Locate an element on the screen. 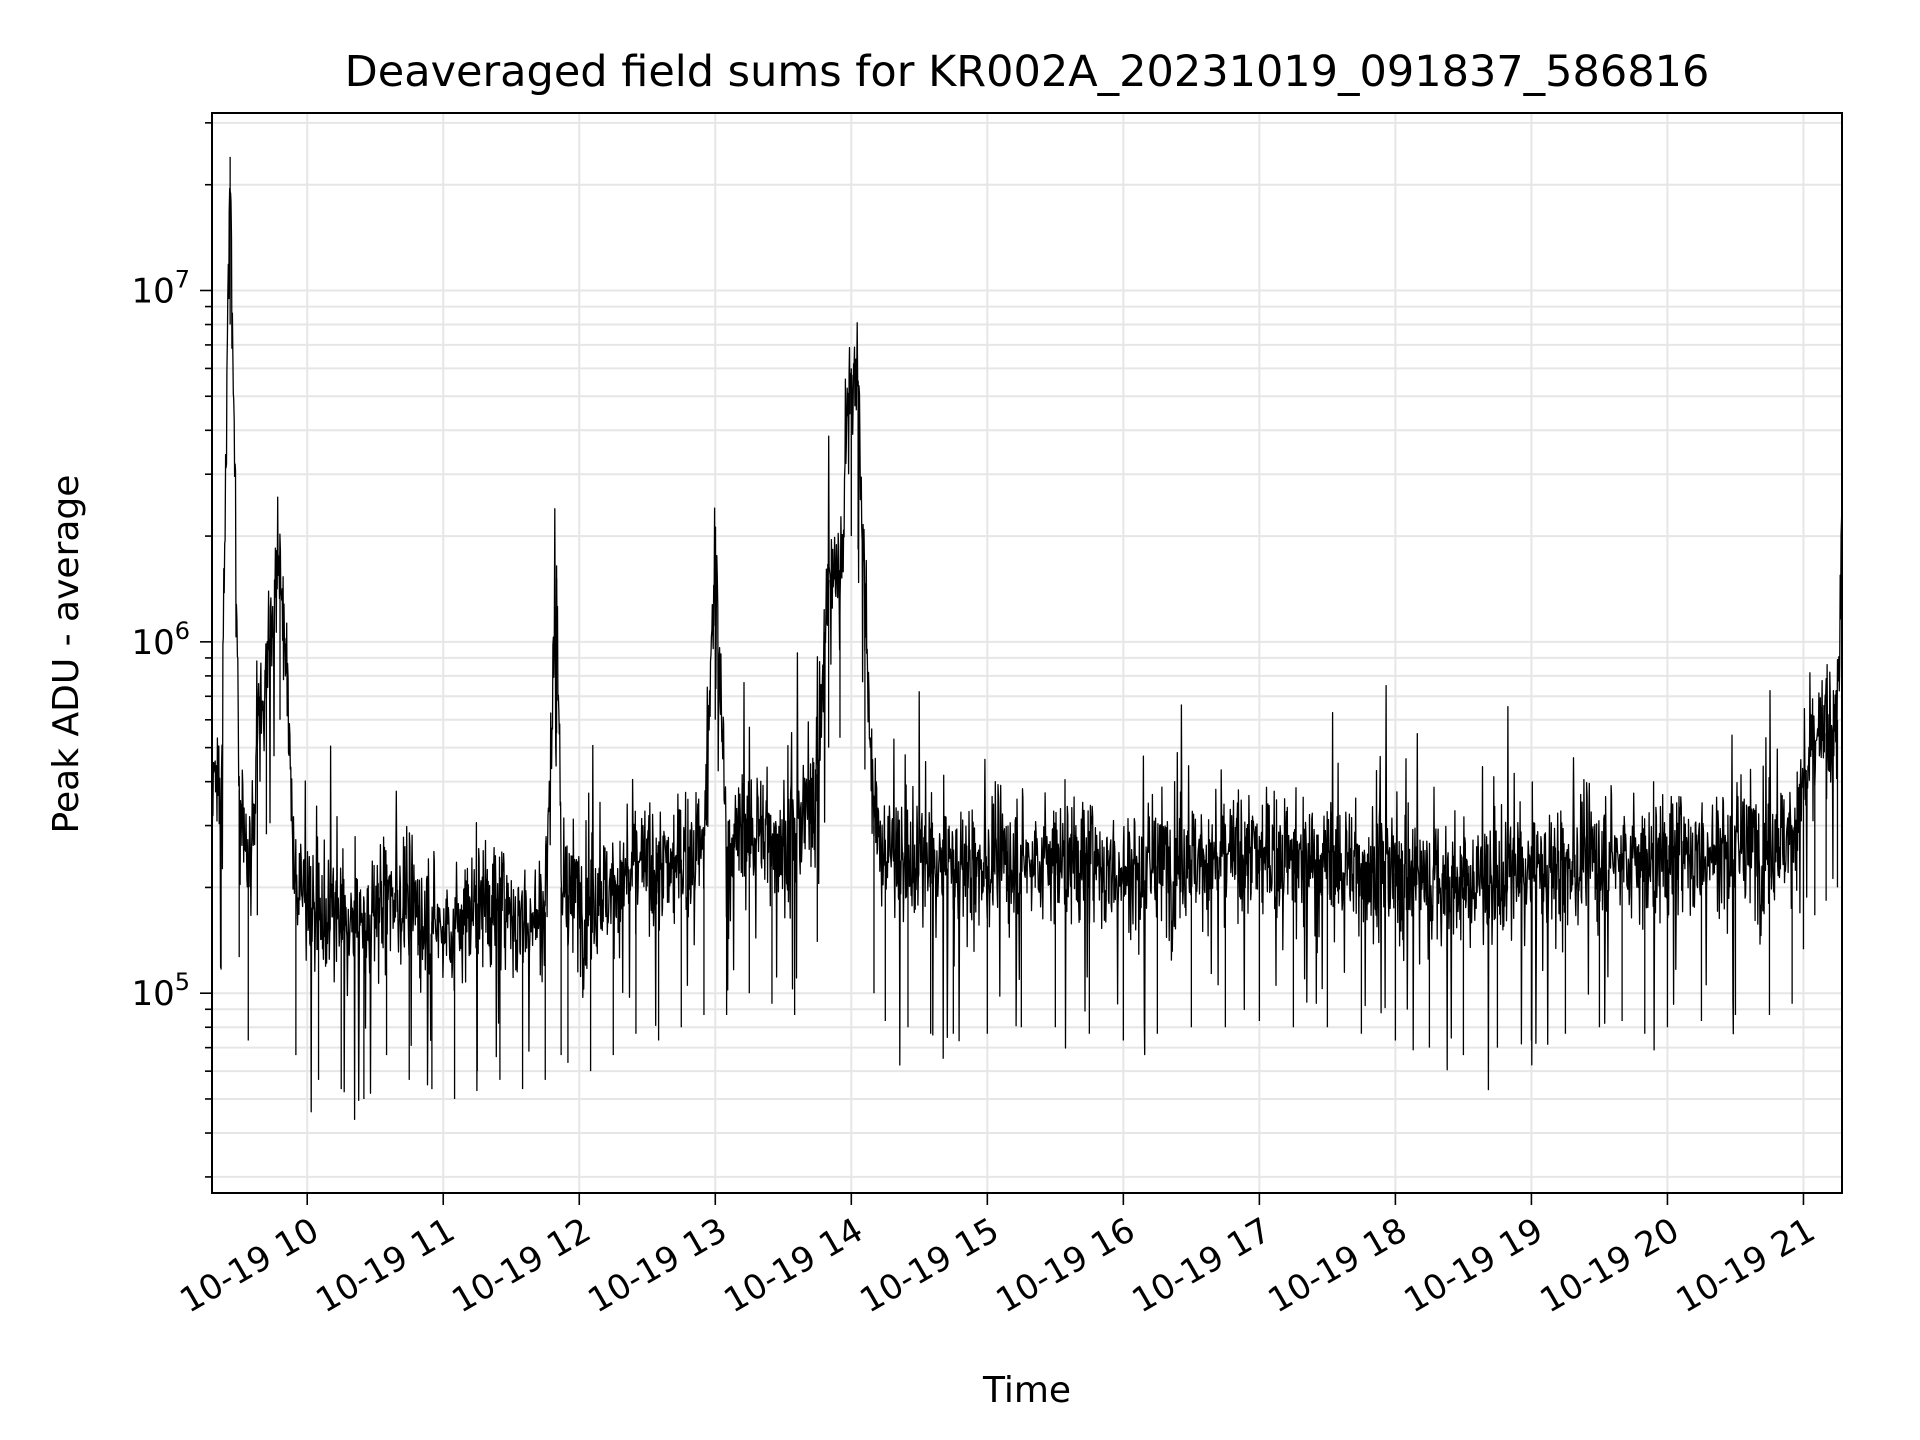 Image resolution: width=1920 pixels, height=1440 pixels. x-axis-label: Time is located at coordinates (1026, 1390).